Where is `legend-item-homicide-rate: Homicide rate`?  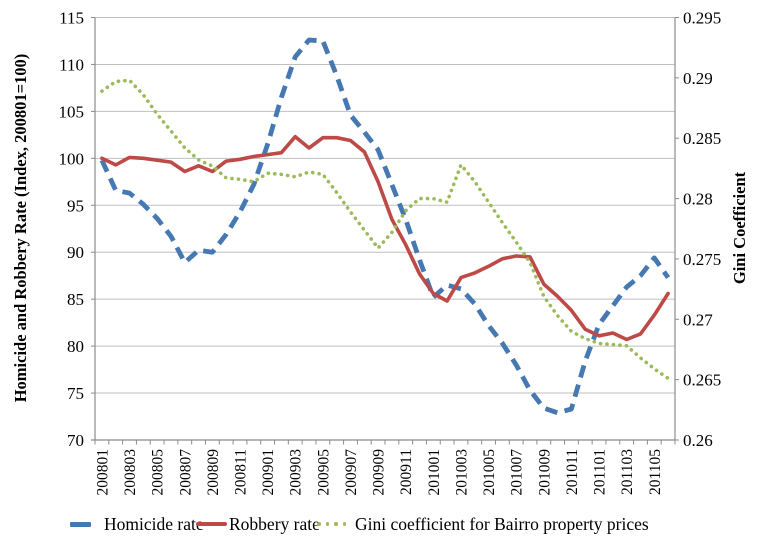 legend-item-homicide-rate: Homicide rate is located at coordinates (137, 524).